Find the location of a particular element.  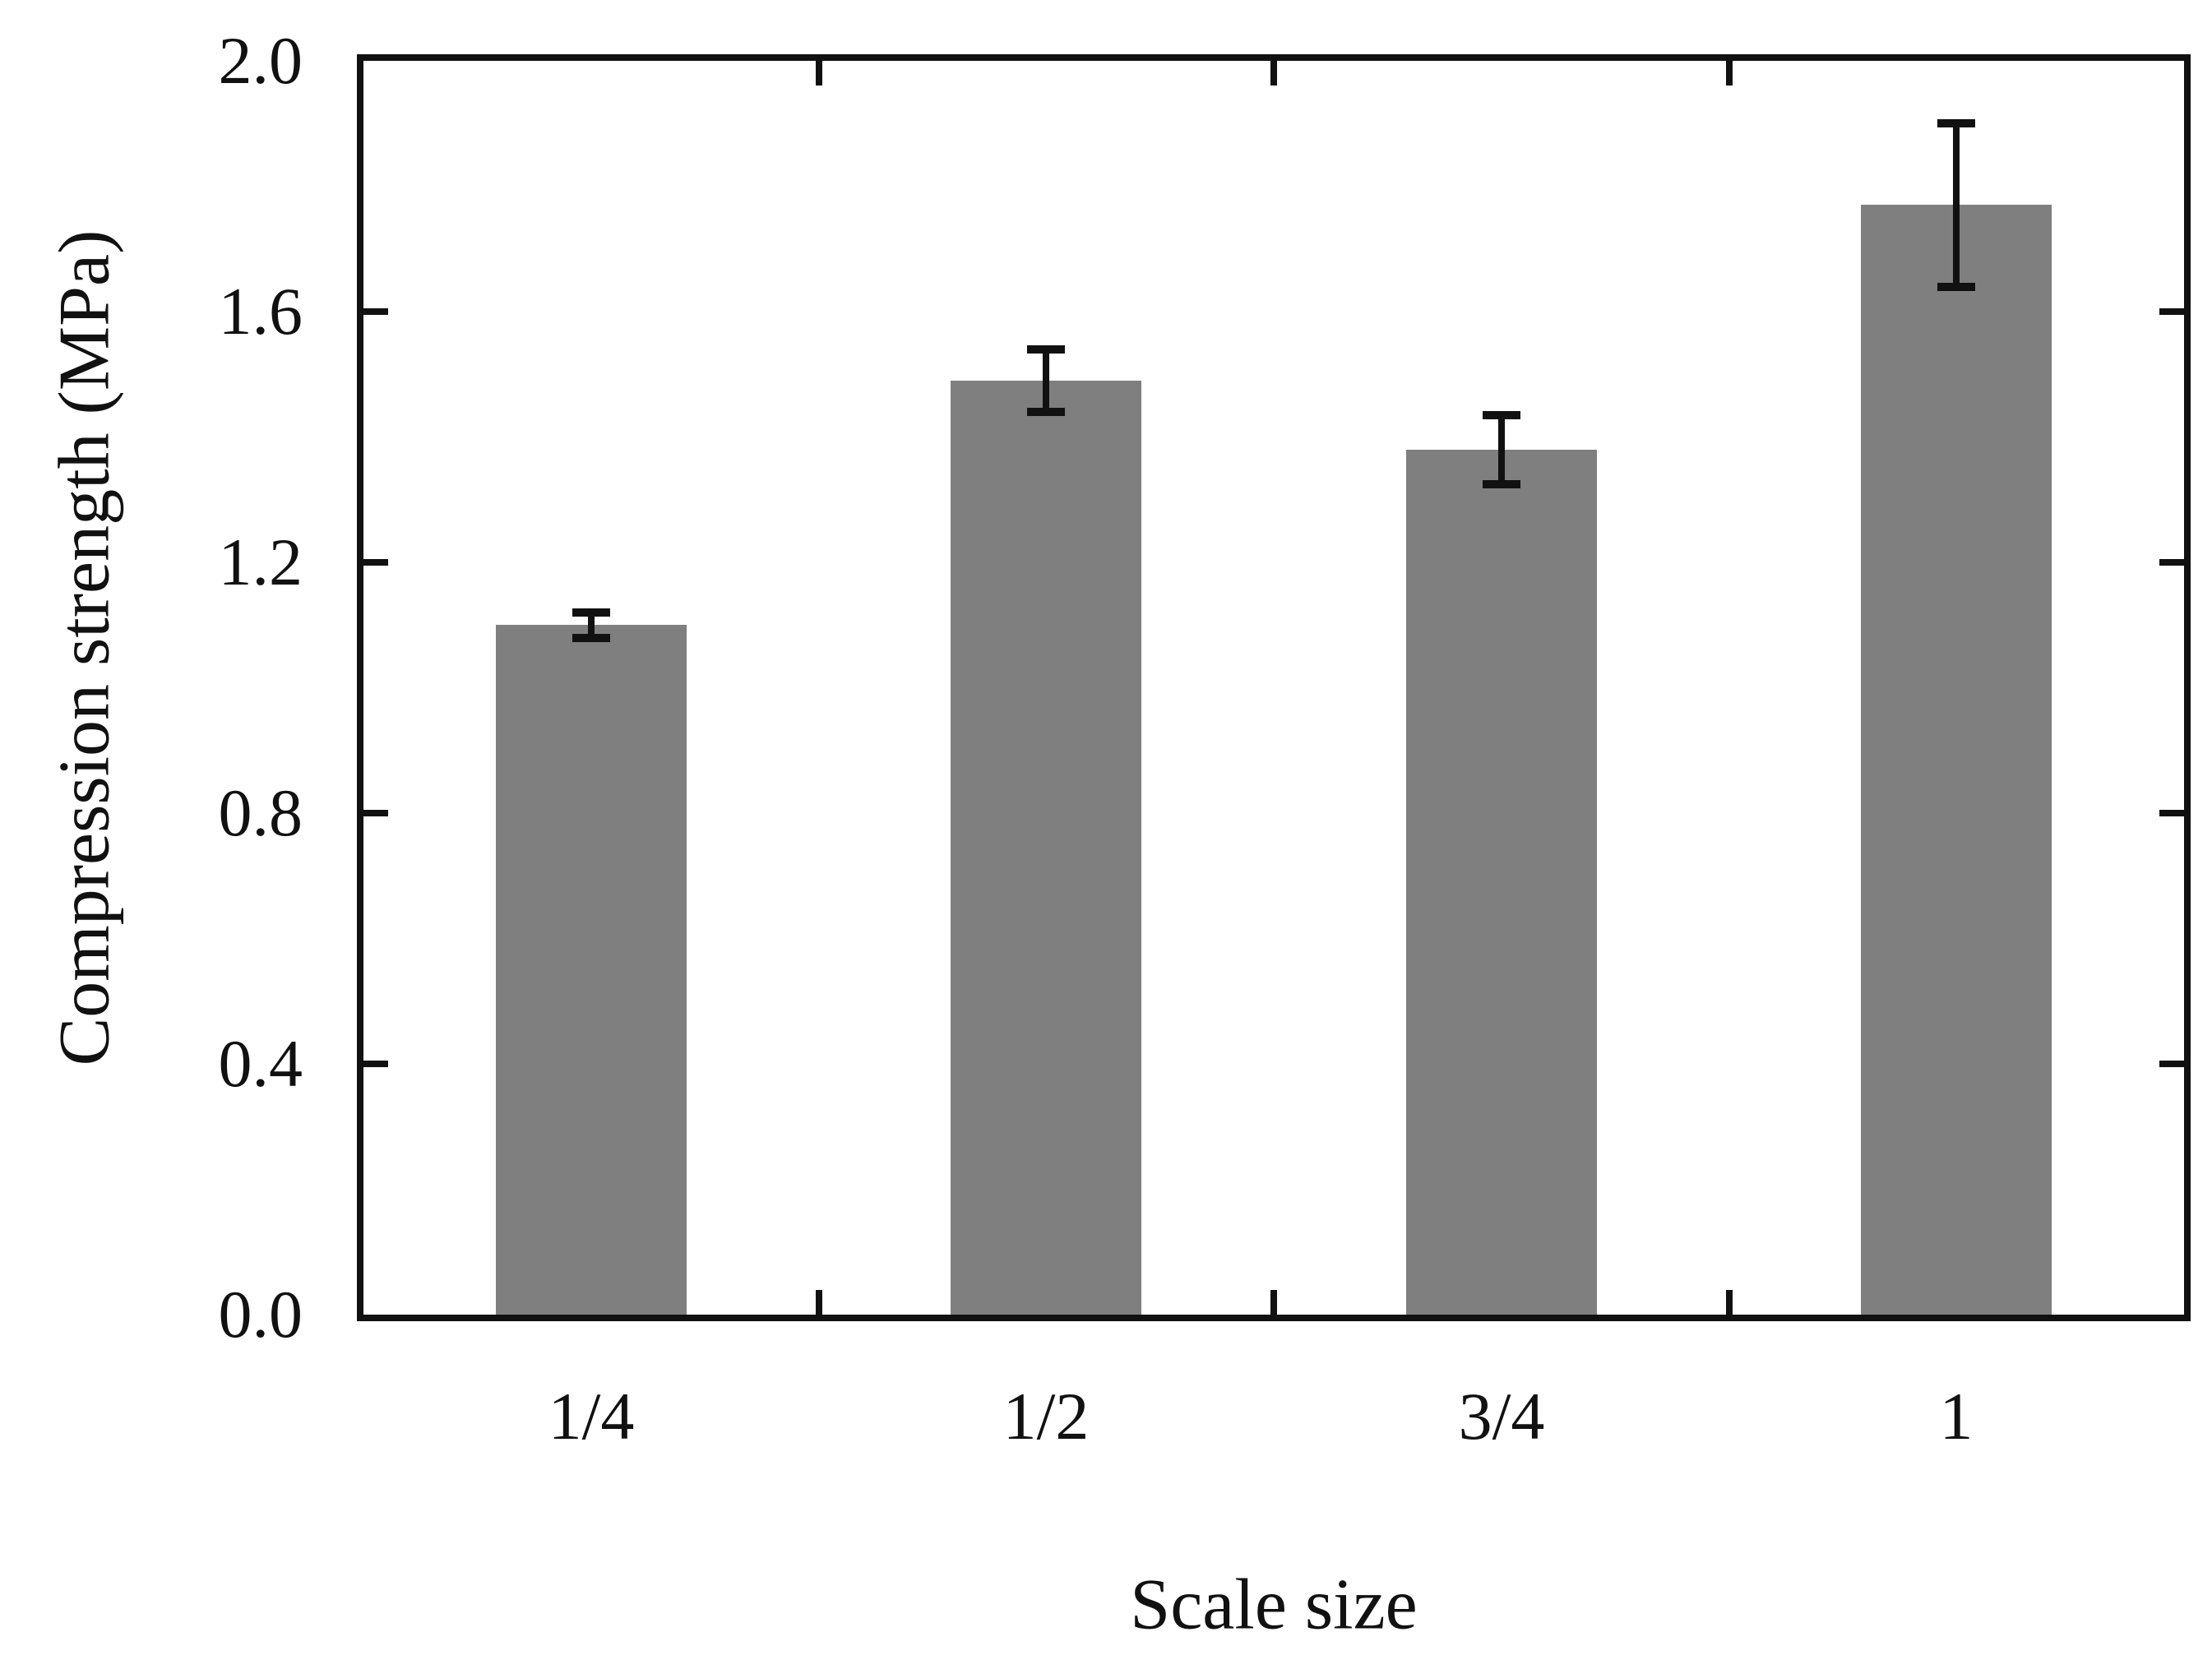

y-tick-label: 2.0 is located at coordinates (260, 60).